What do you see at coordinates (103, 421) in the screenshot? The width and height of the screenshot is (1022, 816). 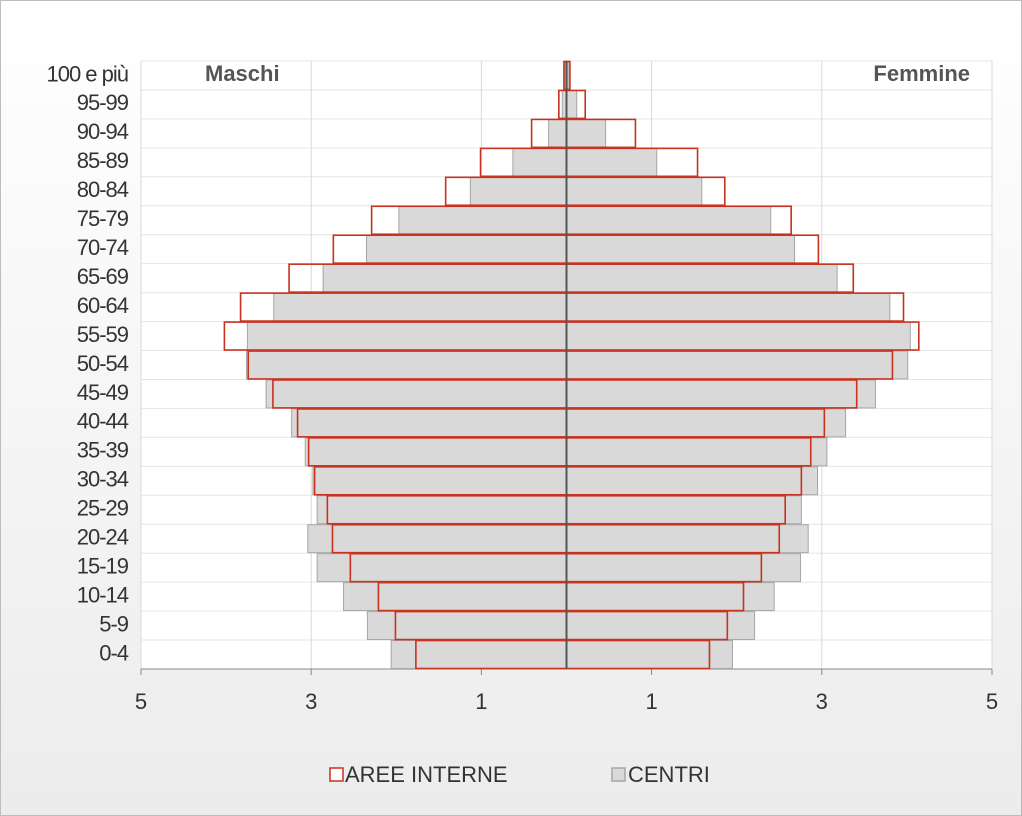 I see `y-tick-label: 40-44` at bounding box center [103, 421].